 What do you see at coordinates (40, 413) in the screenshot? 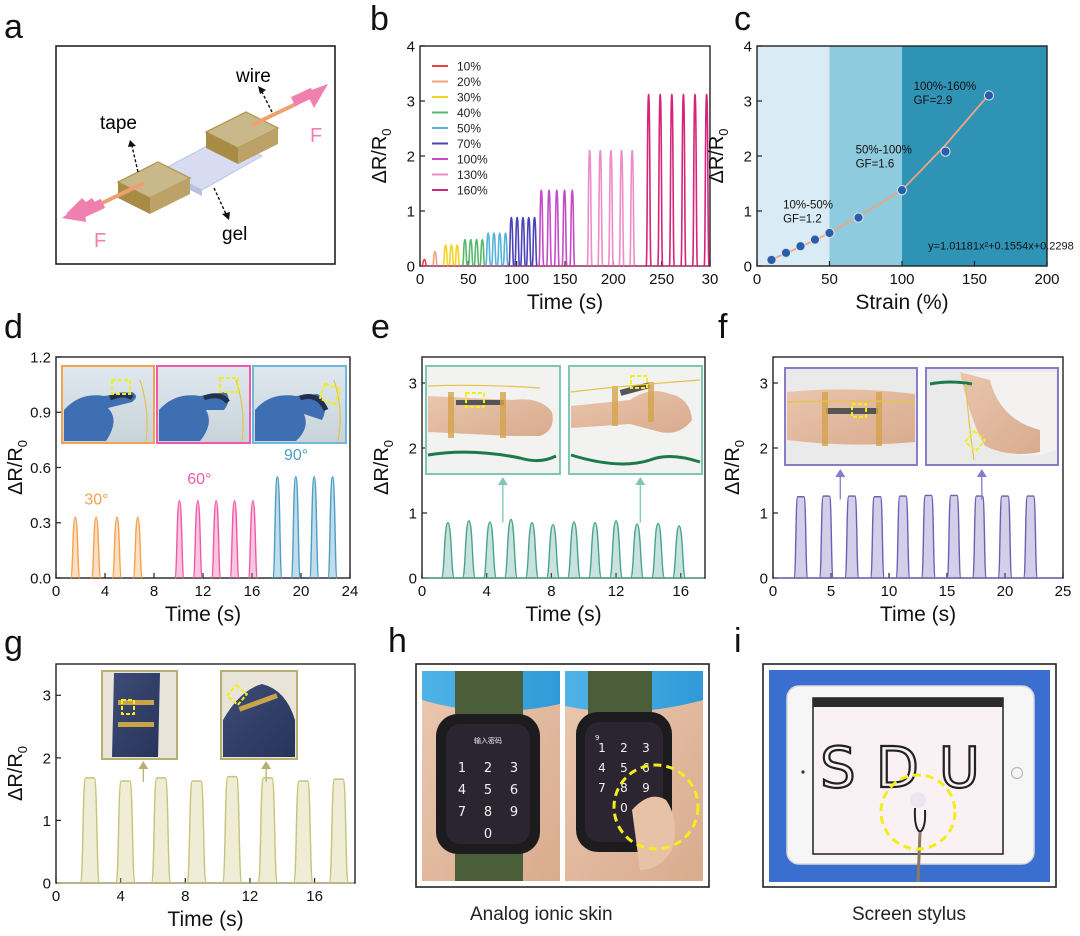
I see `y-tick-label-d: 0.9` at bounding box center [40, 413].